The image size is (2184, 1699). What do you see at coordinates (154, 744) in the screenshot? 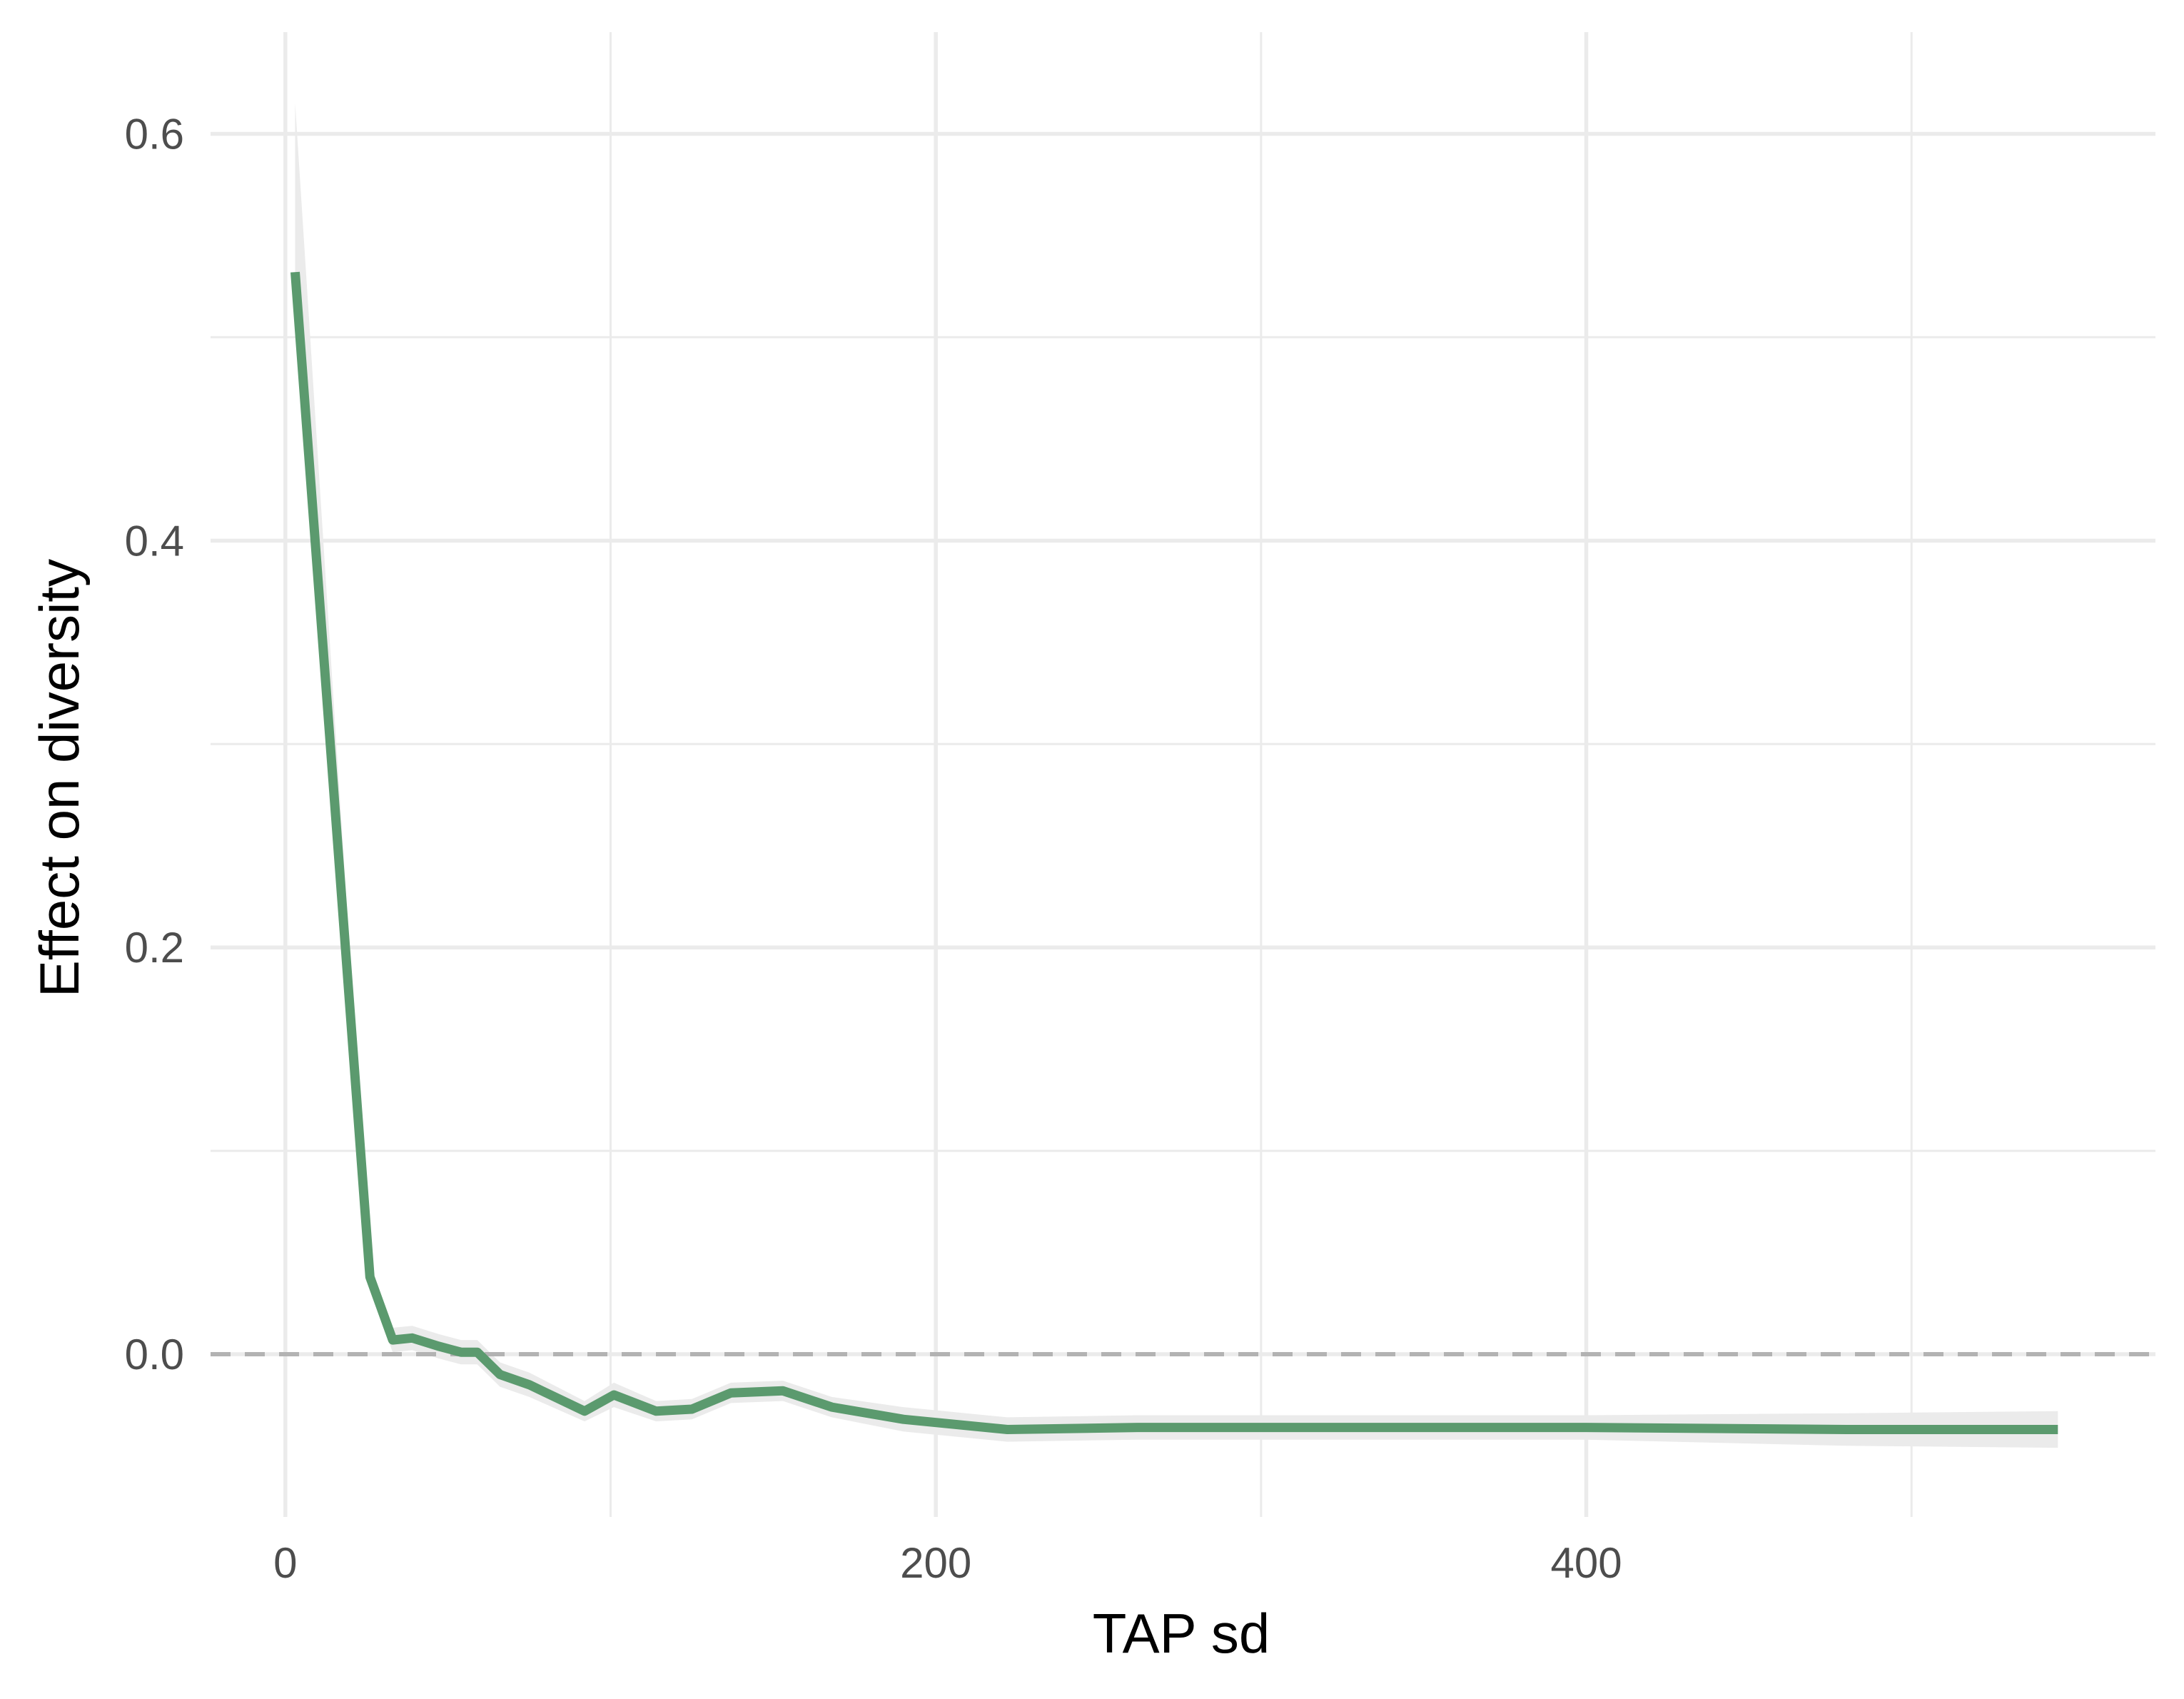
I see `y-tick-labels: 0.0 0.2 0.4 0.6` at bounding box center [154, 744].